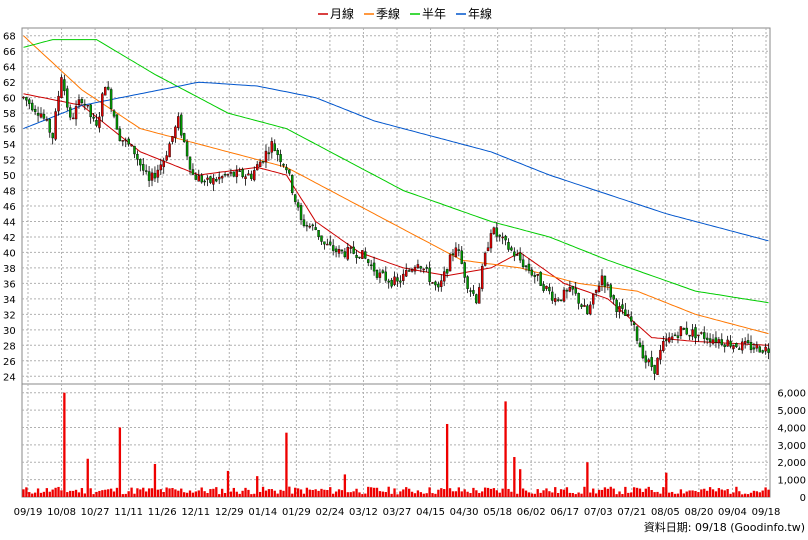 This screenshot has width=808, height=540. What do you see at coordinates (791, 446) in the screenshot?
I see `volume-axis: 1,000 2,000 3,000 4,000 5,000 6,000 0` at bounding box center [791, 446].